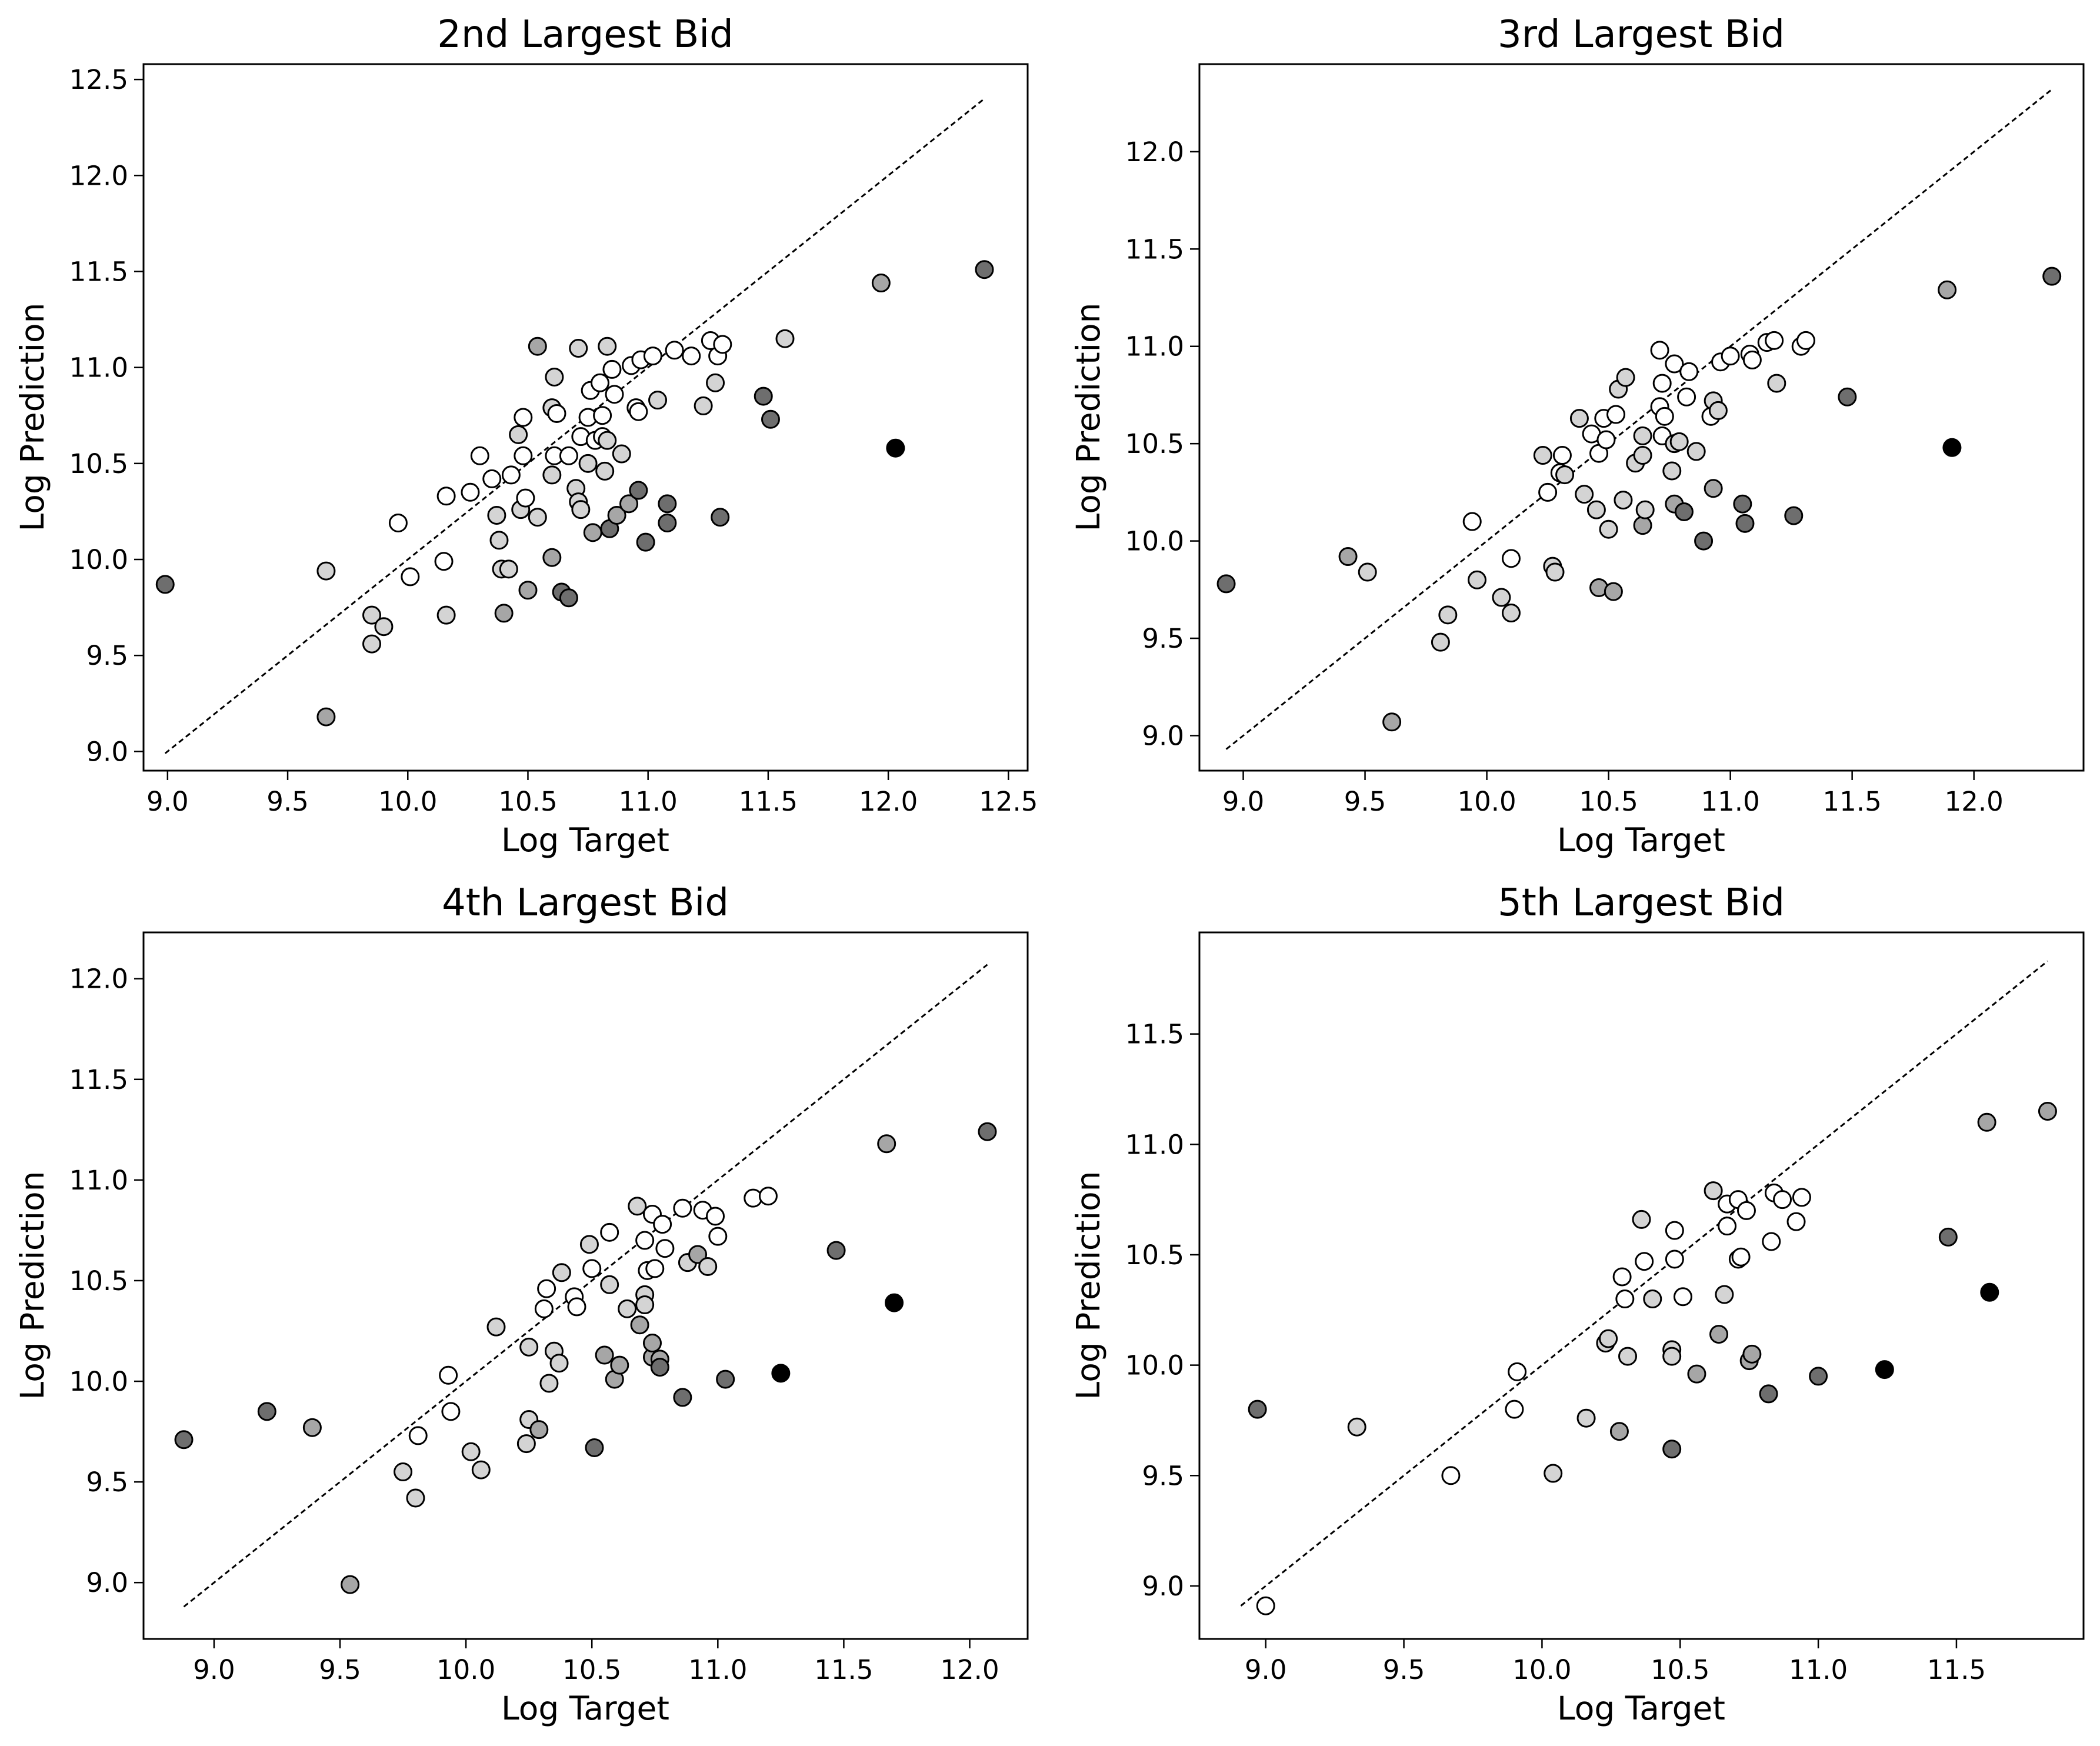  I want to click on x-tick-label: 9.0, so click(167, 801).